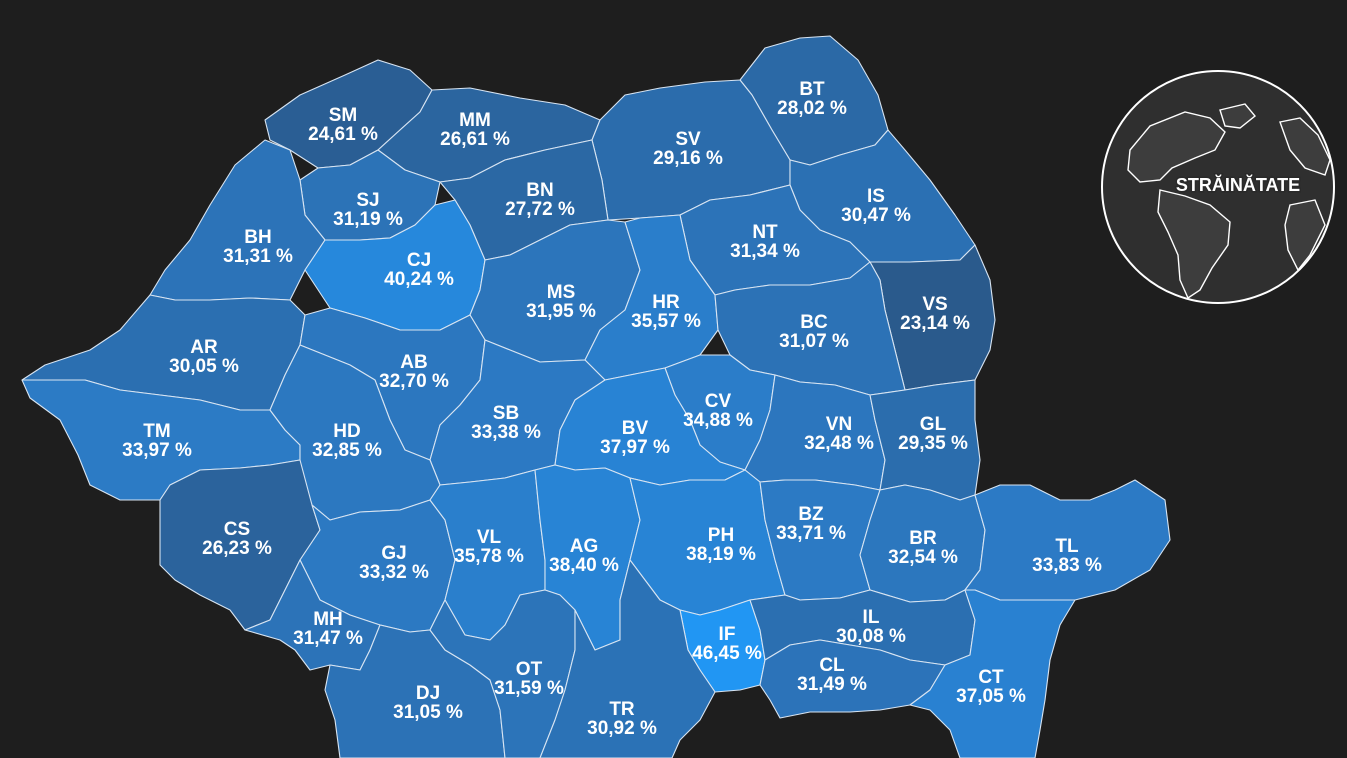 This screenshot has width=1347, height=758. I want to click on county-BR, so click(922, 543).